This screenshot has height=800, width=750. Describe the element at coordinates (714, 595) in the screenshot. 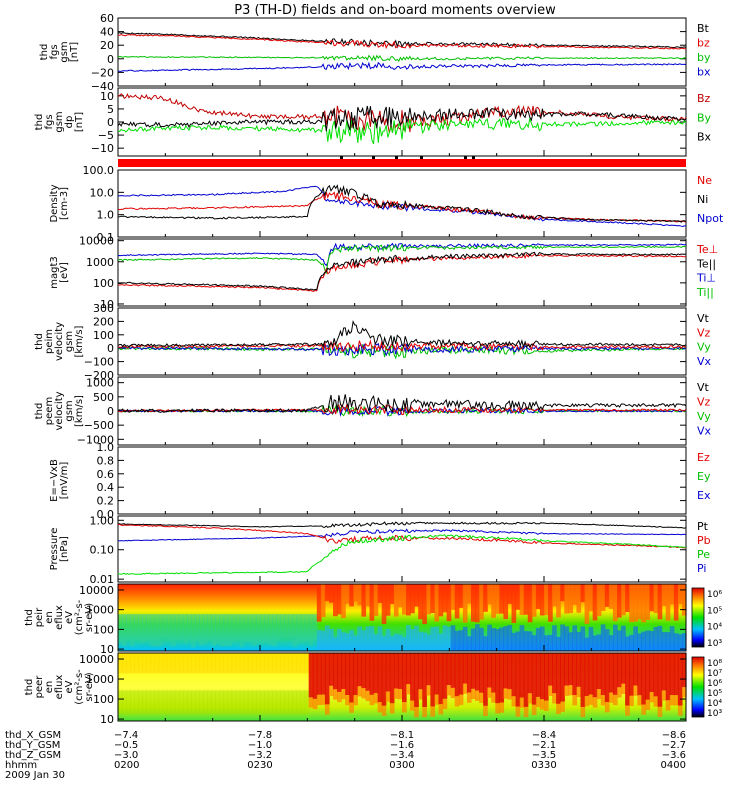

I see `colorbar-tick-label: 10⁶` at that location.